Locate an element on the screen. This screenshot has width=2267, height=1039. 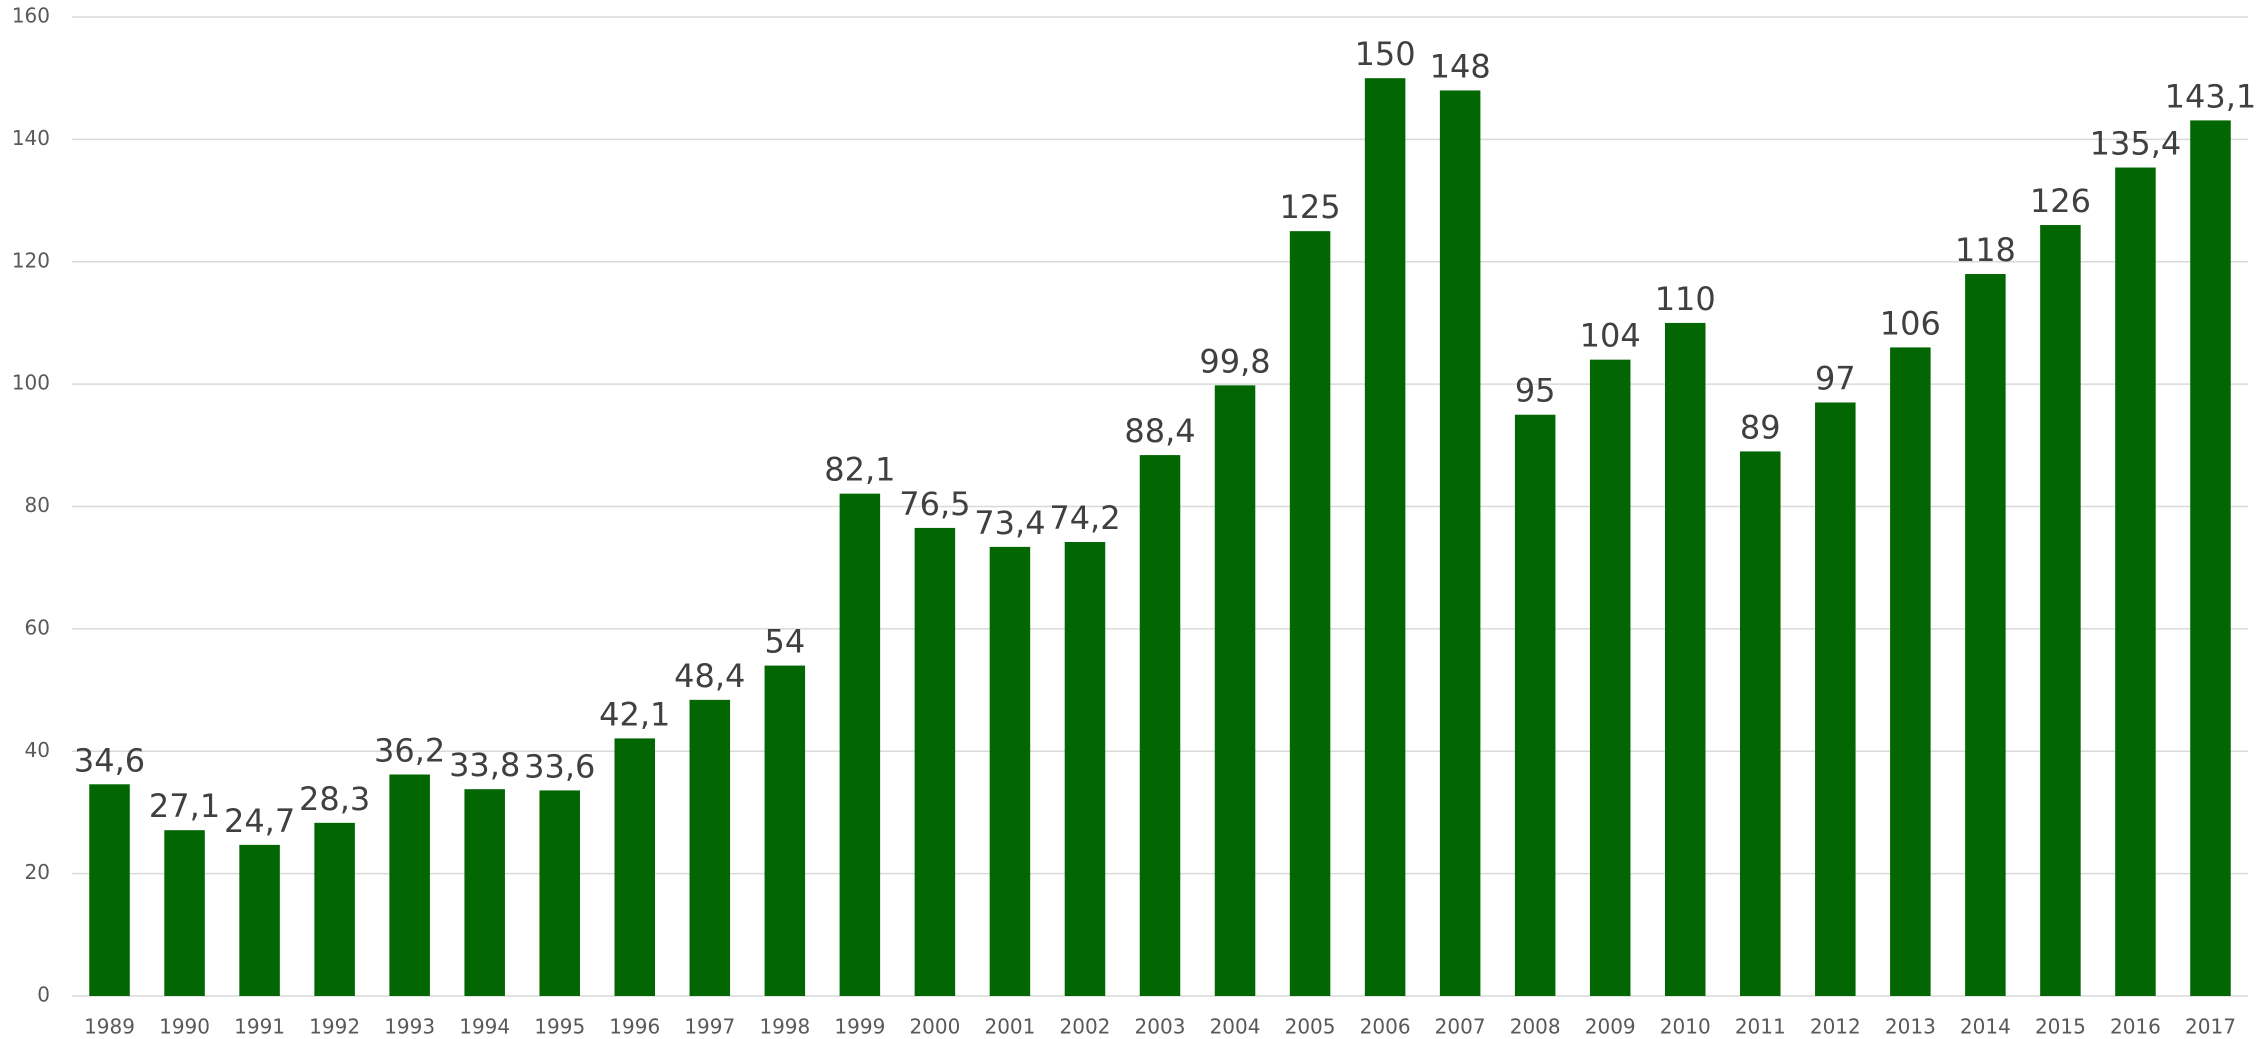
value-label: 33,6 is located at coordinates (559, 766).